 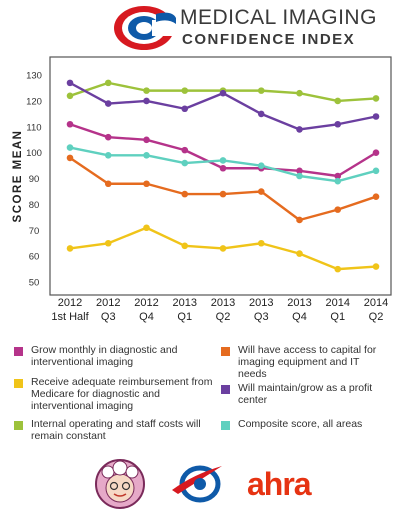 I want to click on legend-item: Will maintain/grow as a profit center, so click(x=303, y=394).